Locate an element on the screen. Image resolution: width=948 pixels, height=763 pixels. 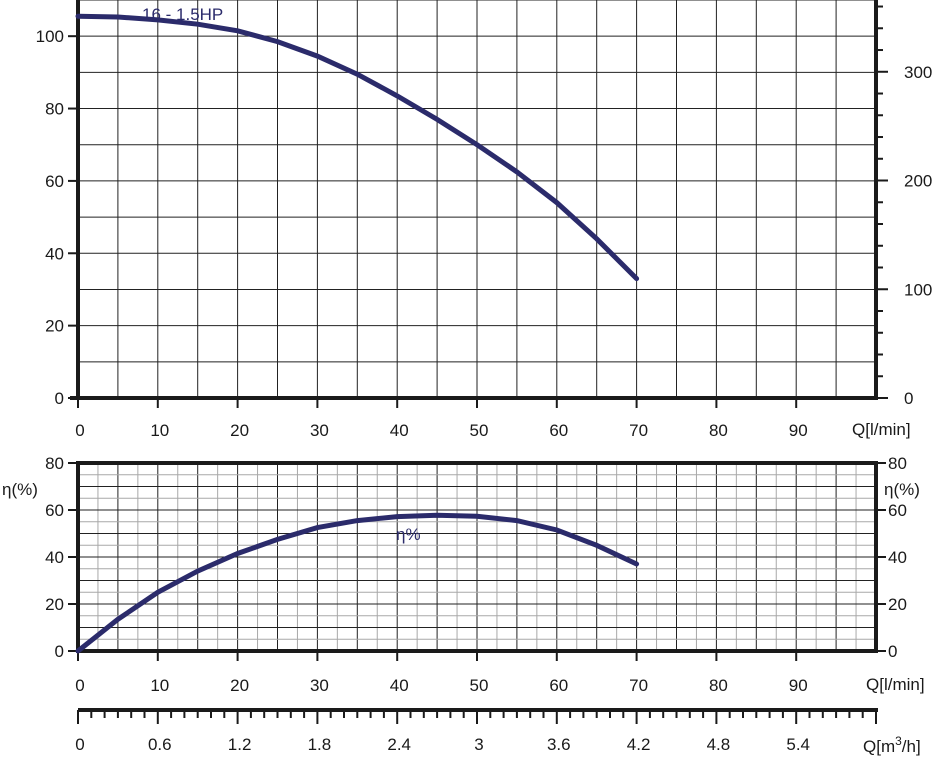
efficiency-right-tick-label: 0 is located at coordinates (892, 651).